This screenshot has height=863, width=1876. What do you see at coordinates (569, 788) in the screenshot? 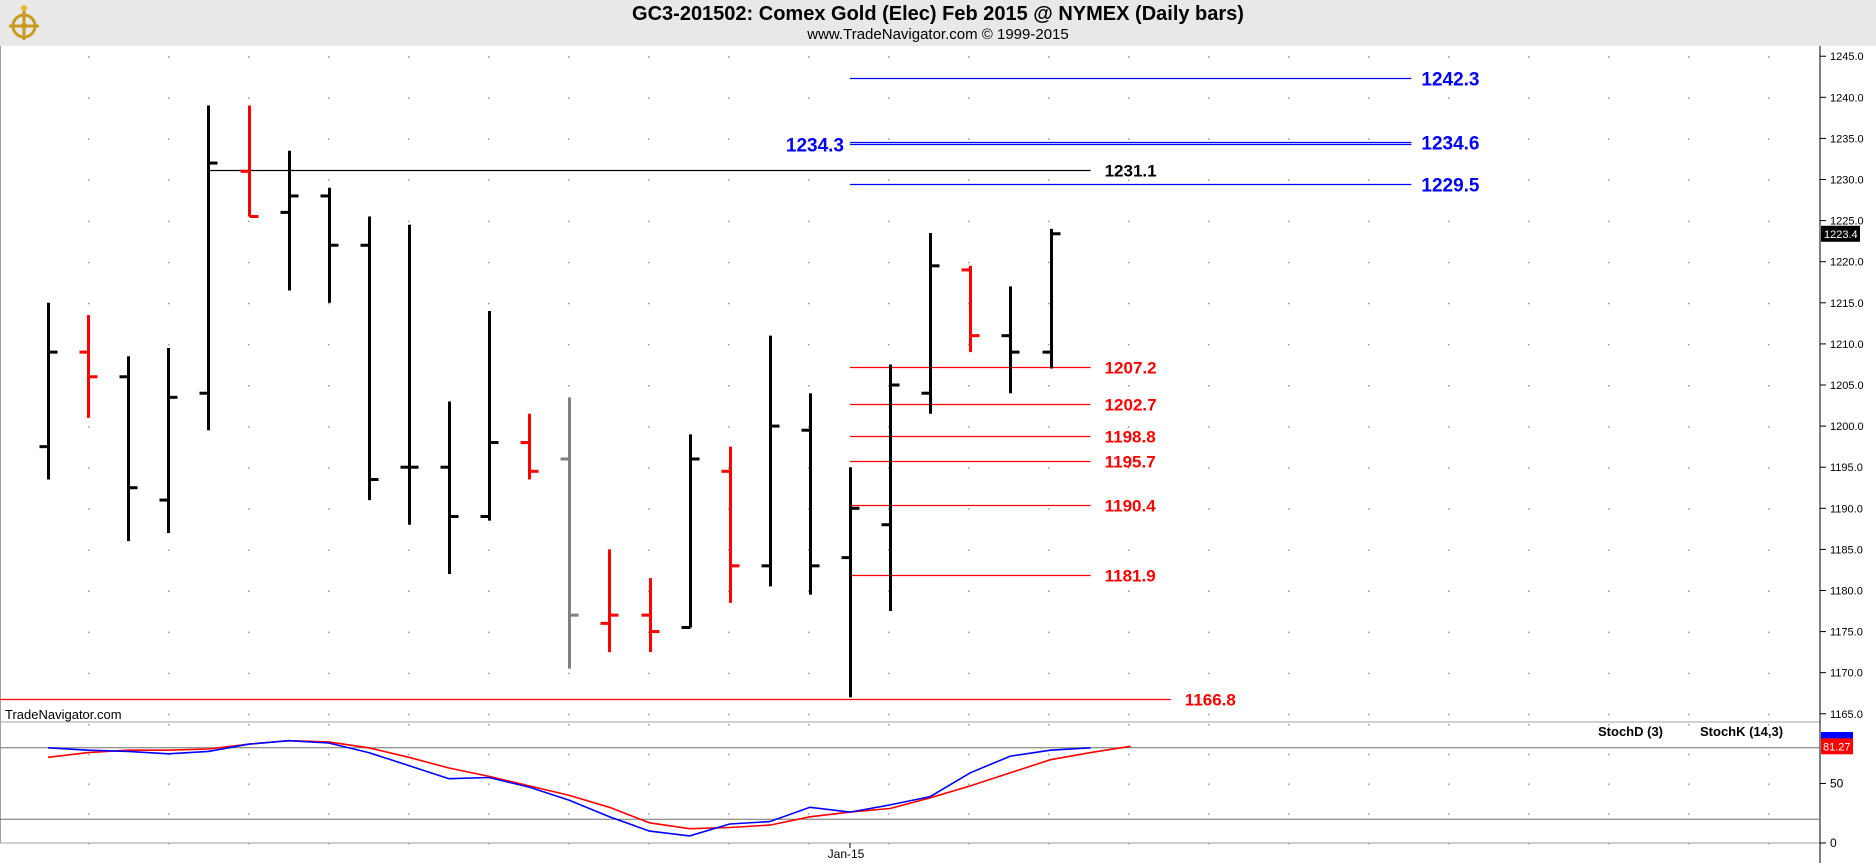
I see `stoch-series-line` at bounding box center [569, 788].